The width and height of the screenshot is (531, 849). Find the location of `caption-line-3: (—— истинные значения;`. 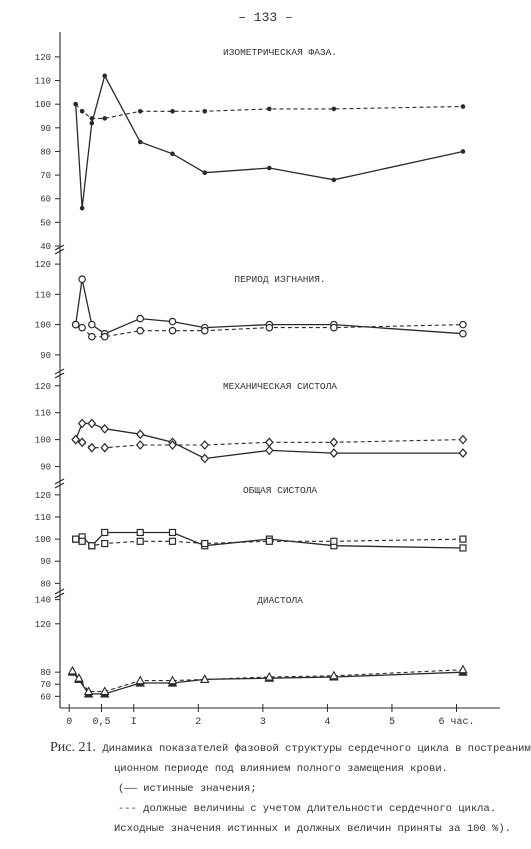

caption-line-3: (—— истинные значения; is located at coordinates (187, 789).